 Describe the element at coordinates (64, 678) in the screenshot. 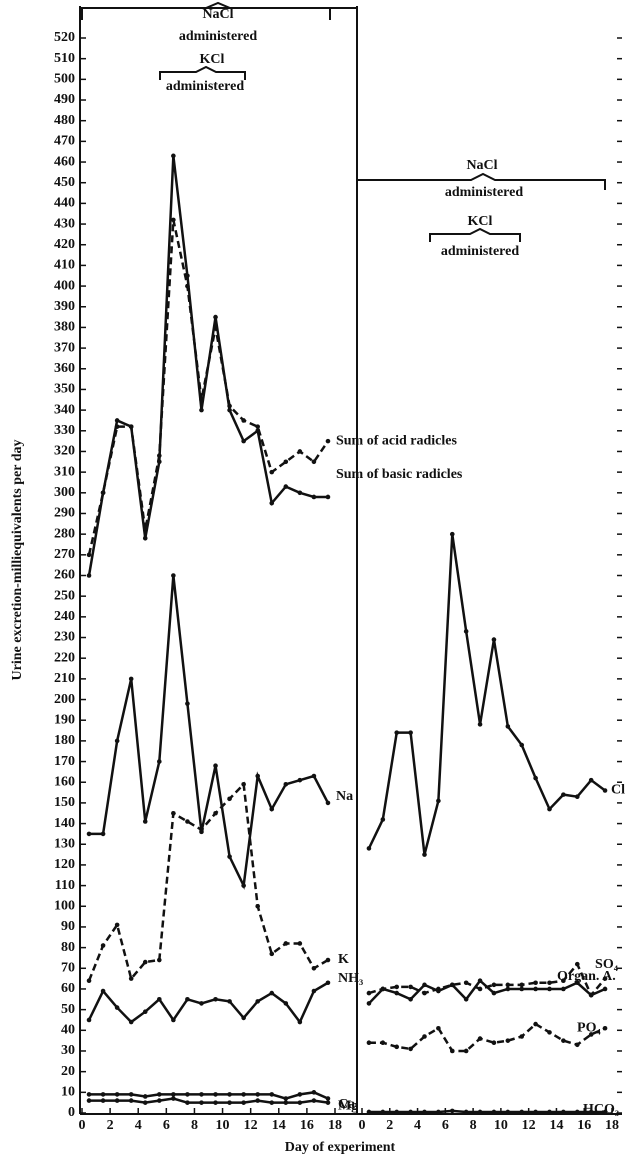

I see `y-tick-label: 210` at that location.